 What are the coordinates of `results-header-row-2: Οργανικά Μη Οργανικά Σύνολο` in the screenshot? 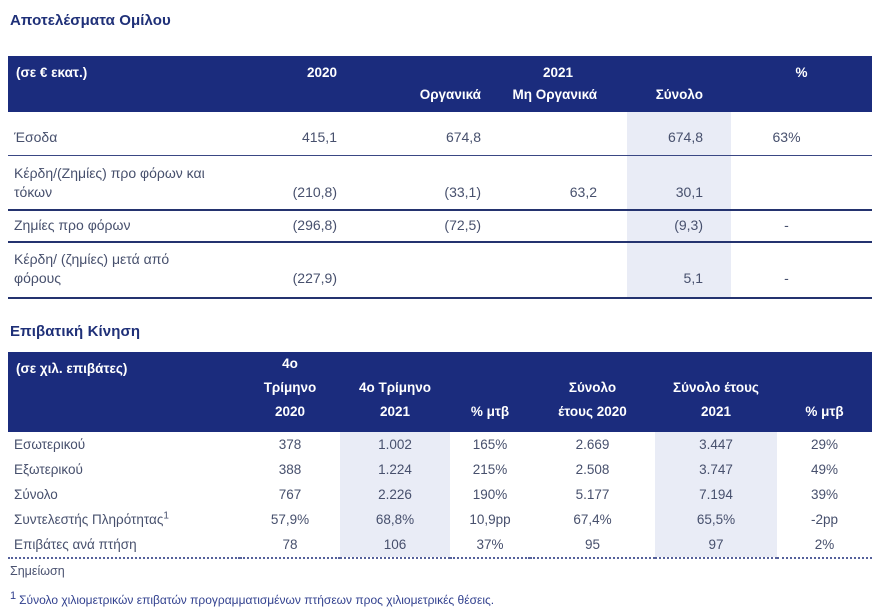 It's located at (440, 97).